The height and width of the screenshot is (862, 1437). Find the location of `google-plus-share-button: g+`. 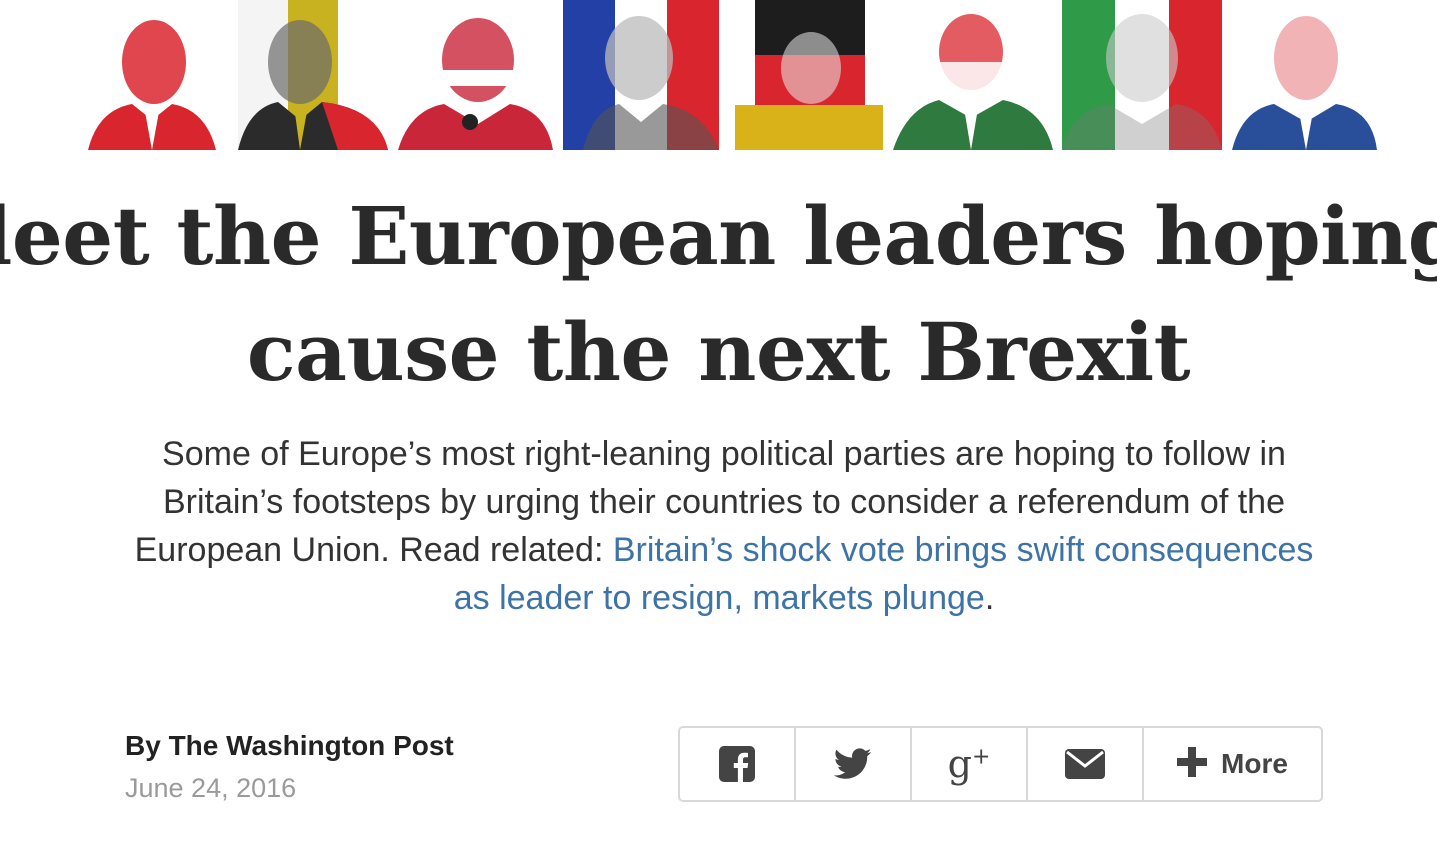

google-plus-share-button: g+ is located at coordinates (970, 764).